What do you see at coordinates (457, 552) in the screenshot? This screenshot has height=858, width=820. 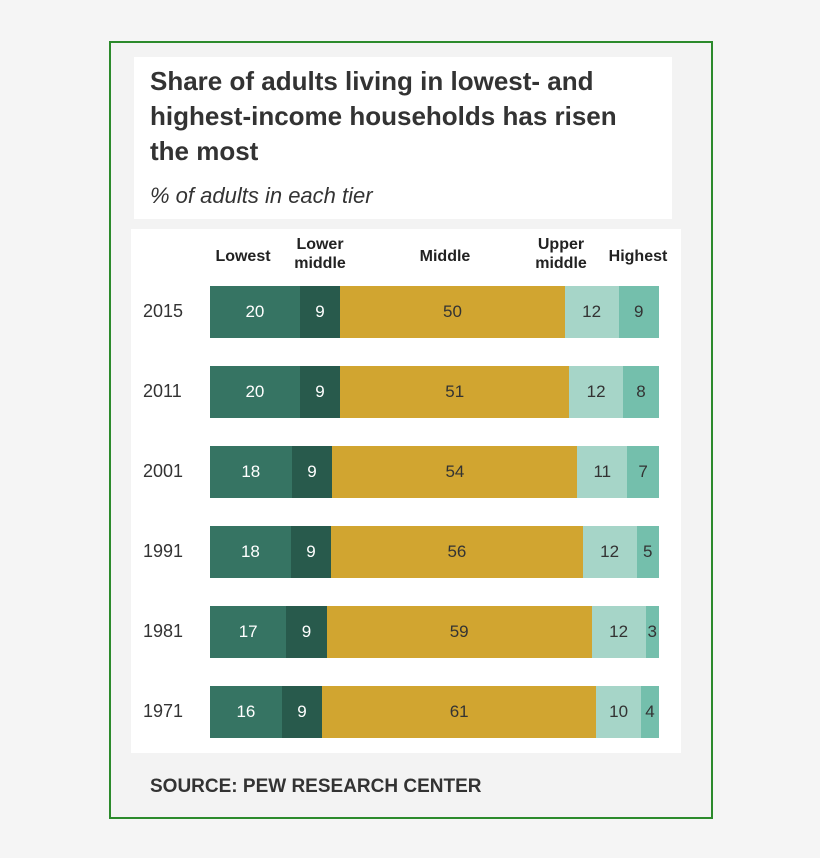 I see `bar-segment-middle: 56` at bounding box center [457, 552].